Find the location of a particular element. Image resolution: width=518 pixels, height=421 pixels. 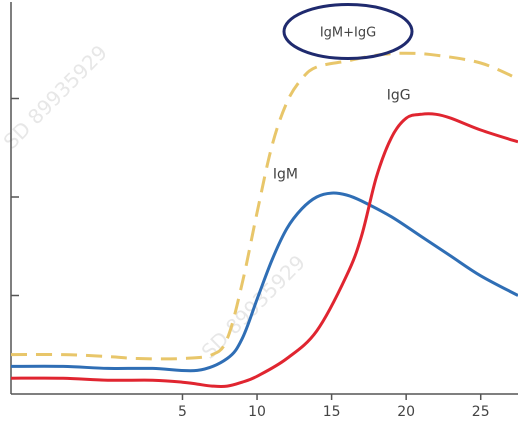

watermark-text: SD 89935929 is located at coordinates (56, 96).